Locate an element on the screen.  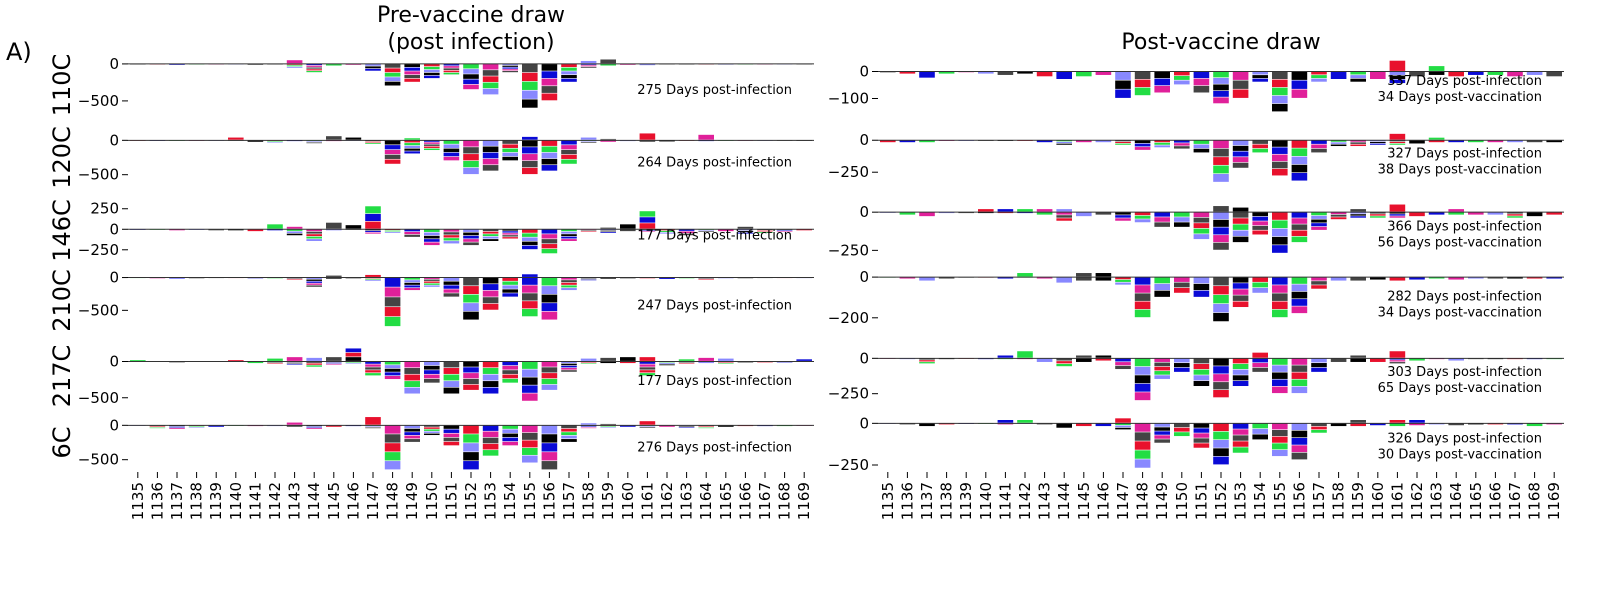
x-tick-label: 1149 is located at coordinates (1162, 501).